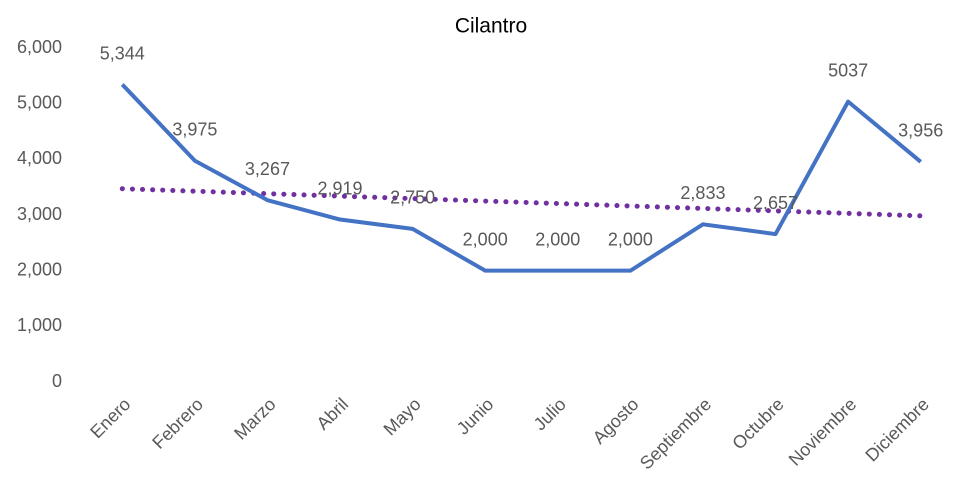 The width and height of the screenshot is (957, 493). I want to click on data-label: 3,267, so click(267, 169).